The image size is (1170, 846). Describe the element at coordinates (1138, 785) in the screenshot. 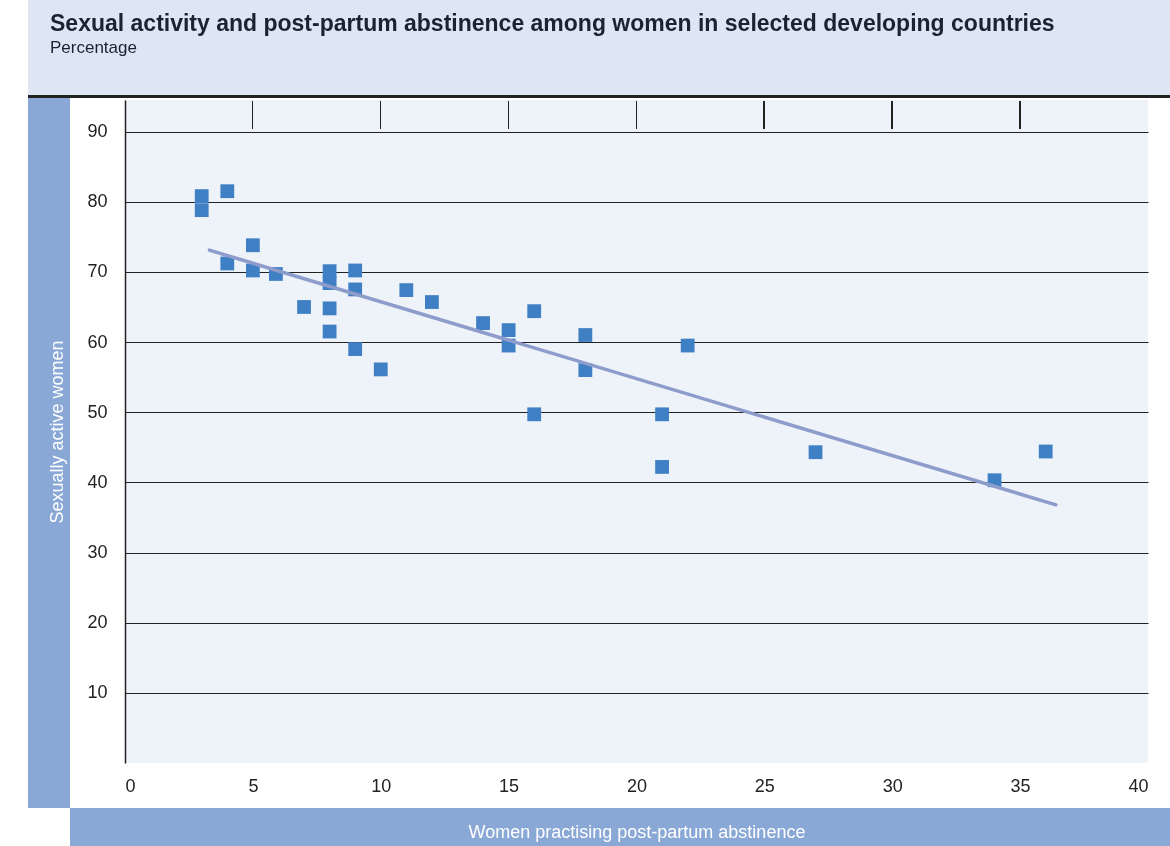

I see `x-tick-label: 40` at that location.